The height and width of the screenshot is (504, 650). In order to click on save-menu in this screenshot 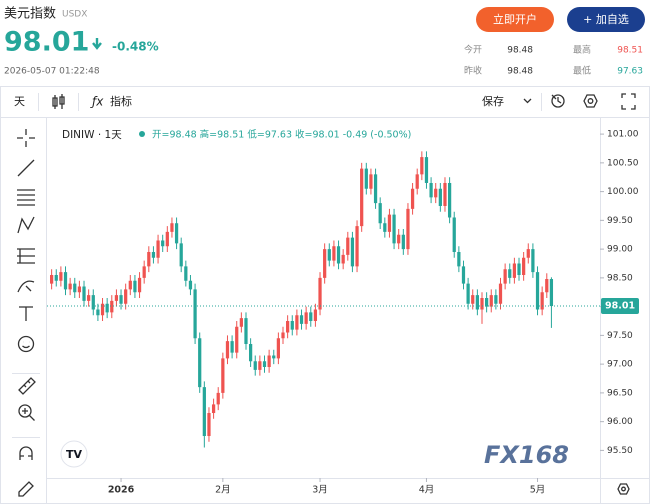, I will do `click(527, 101)`.